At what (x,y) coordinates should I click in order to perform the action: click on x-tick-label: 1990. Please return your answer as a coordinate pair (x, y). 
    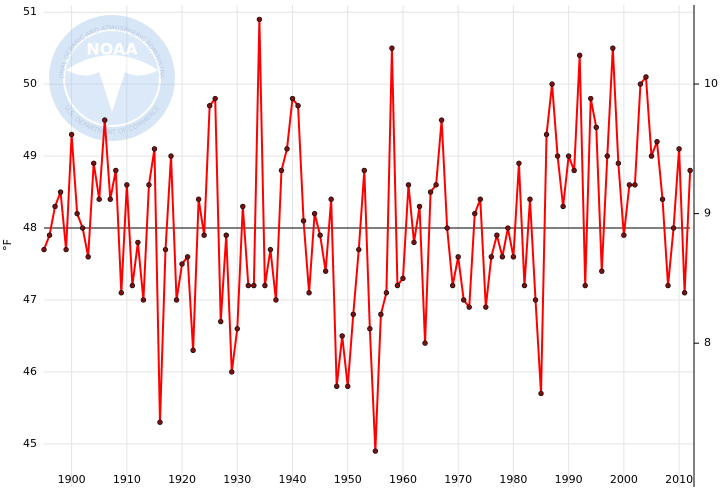
    Looking at the image, I should click on (569, 479).